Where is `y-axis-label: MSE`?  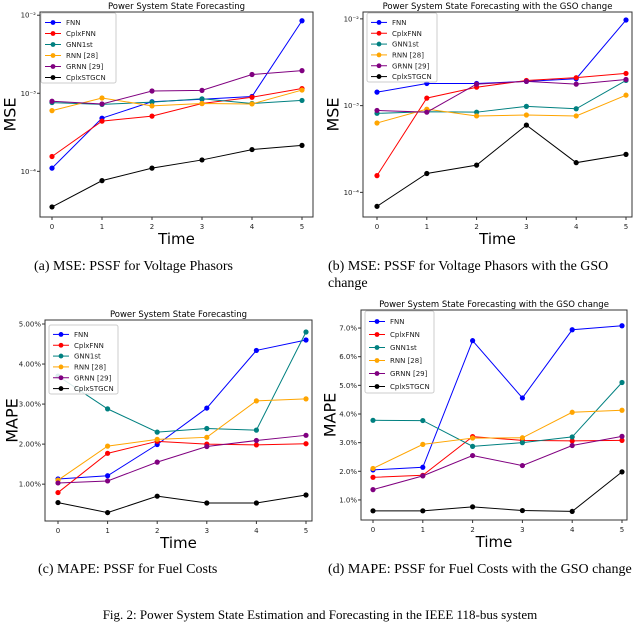
y-axis-label: MSE is located at coordinates (333, 114).